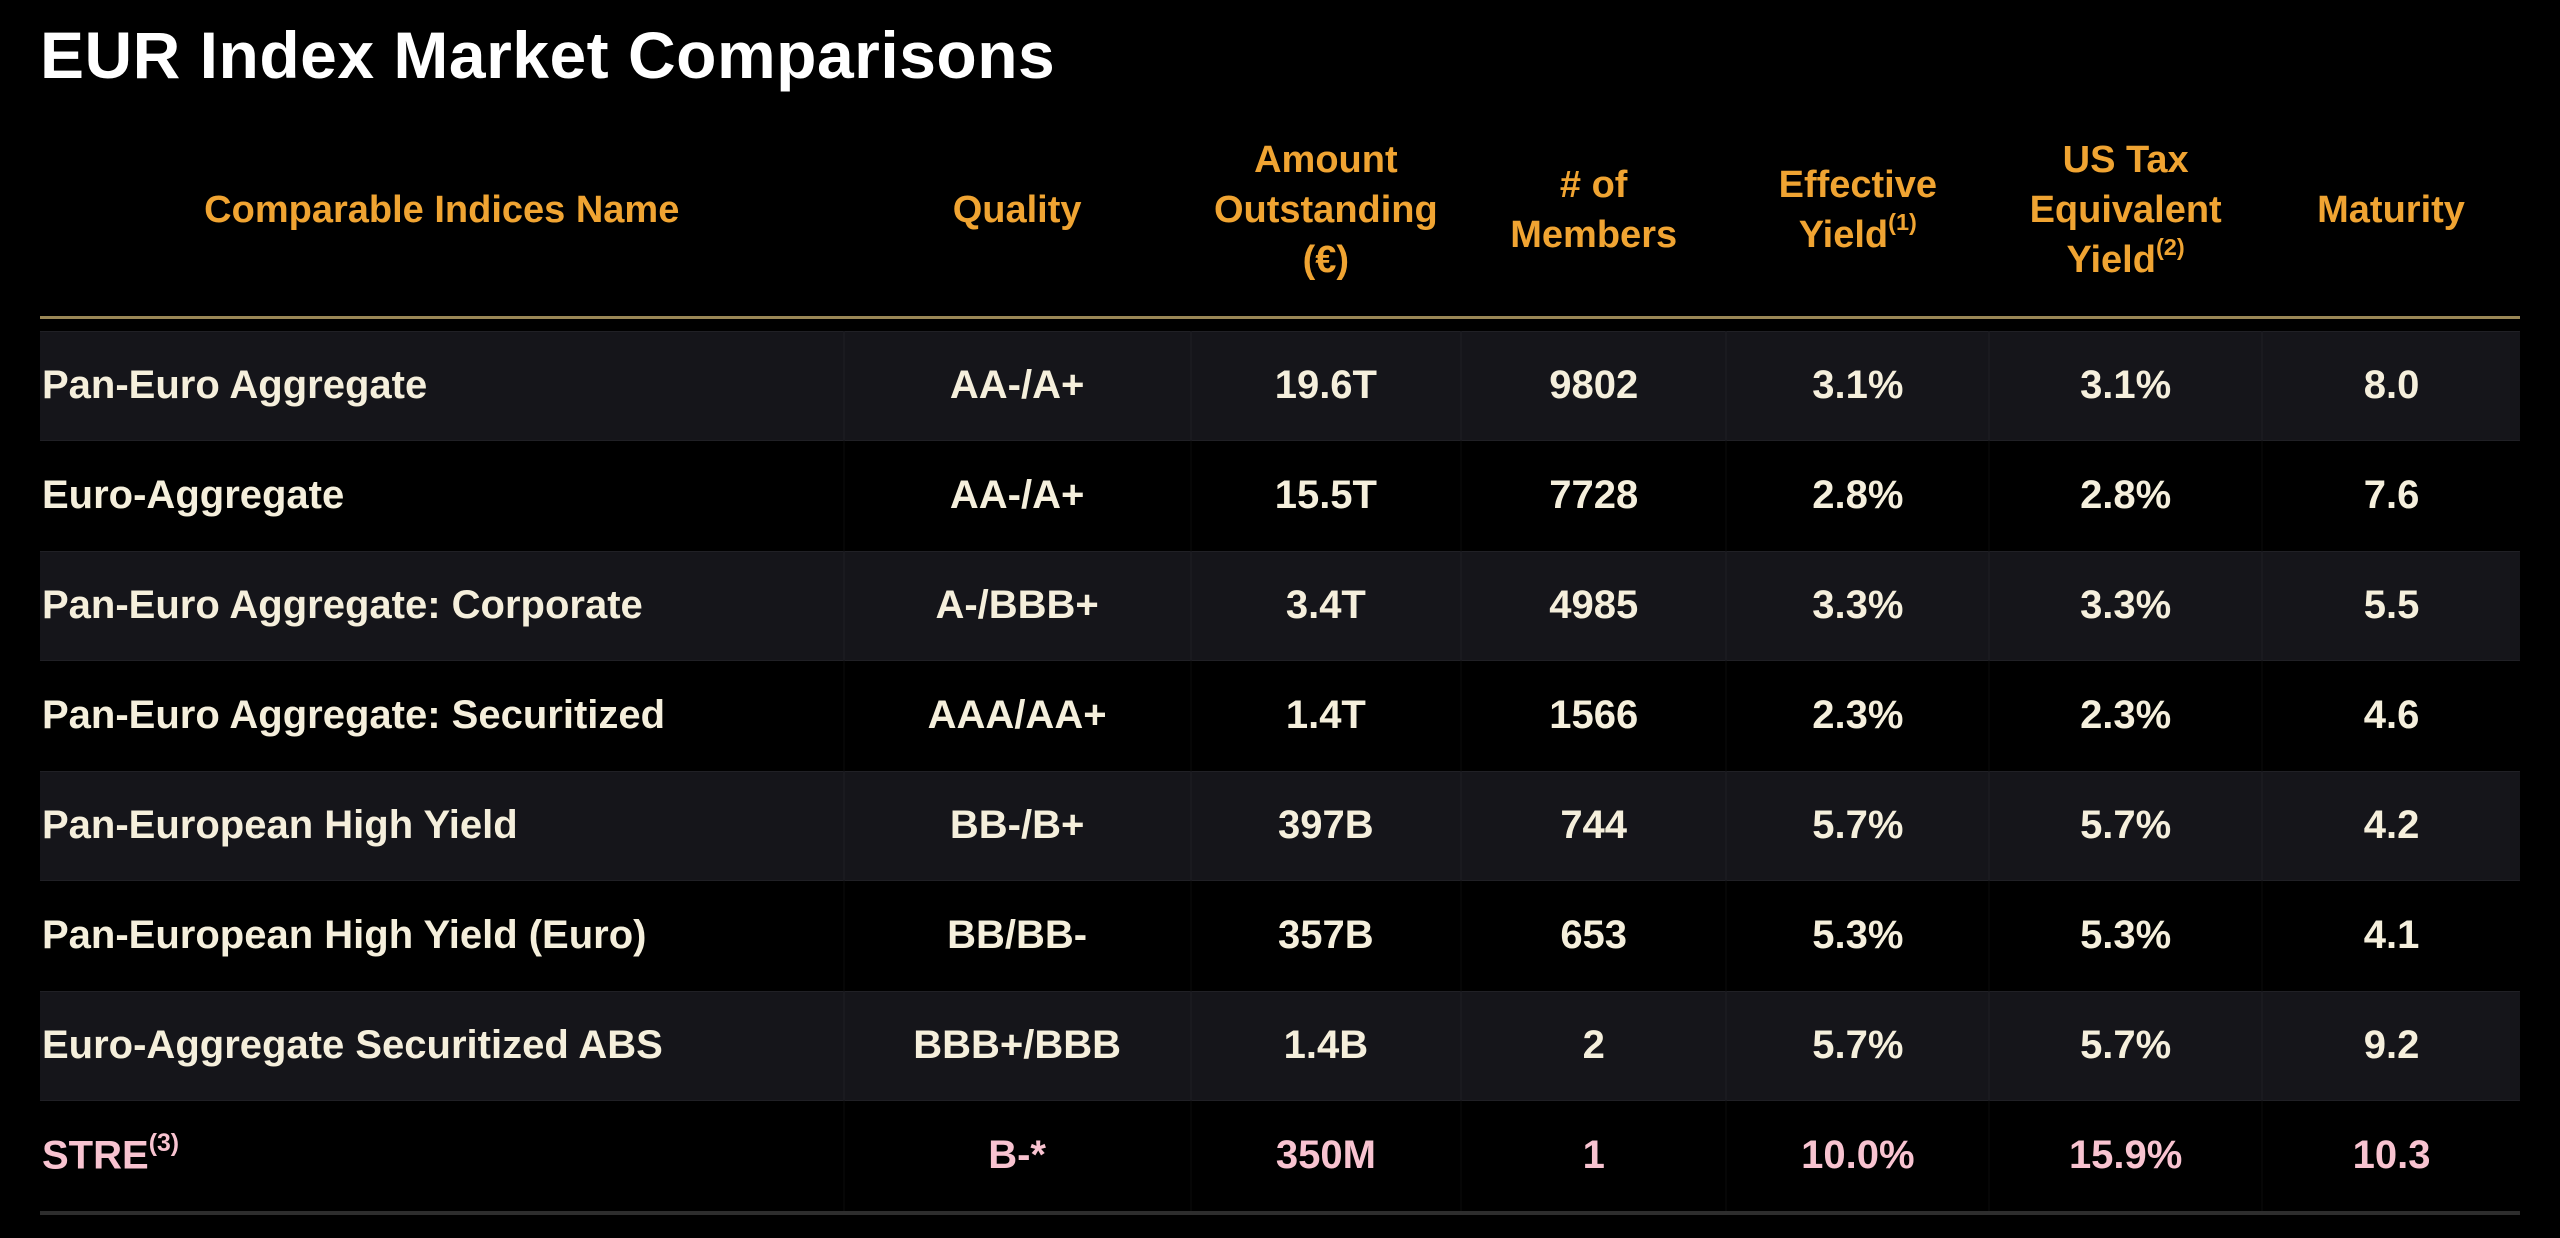 The width and height of the screenshot is (2560, 1238). I want to click on cell-members: 1566, so click(1593, 716).